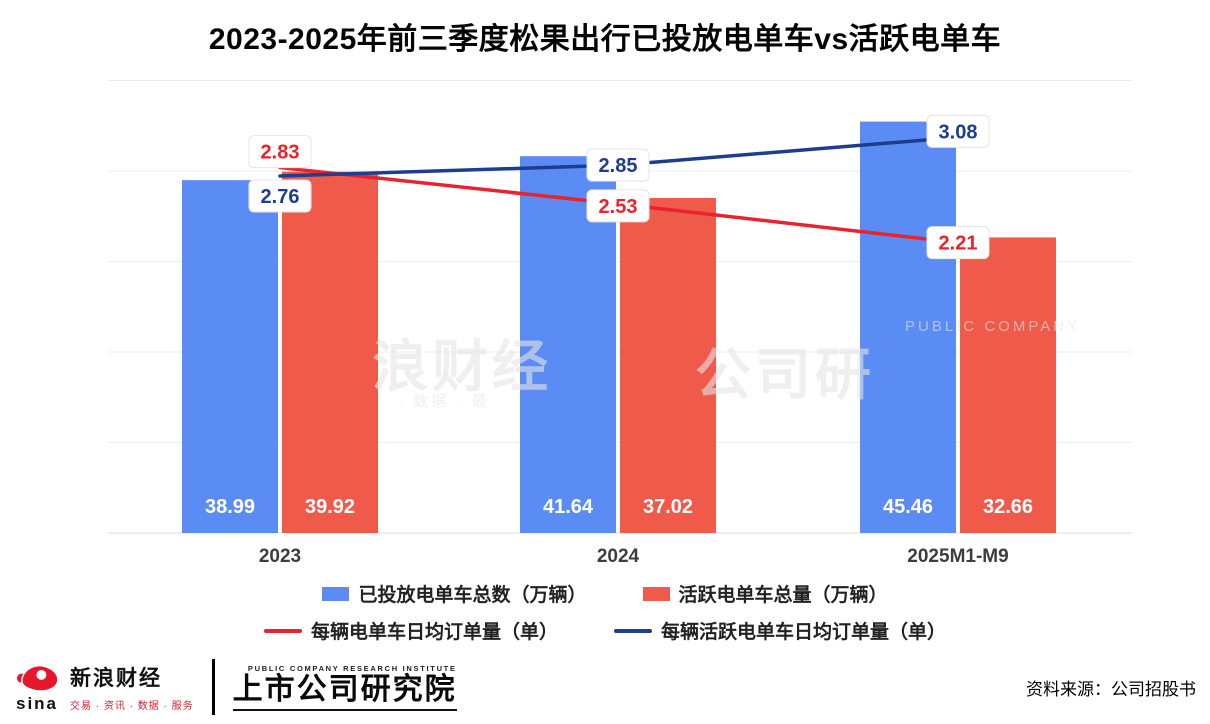  I want to click on legend-item-active-bikes: 活跃电单车总量（万辆）, so click(765, 593).